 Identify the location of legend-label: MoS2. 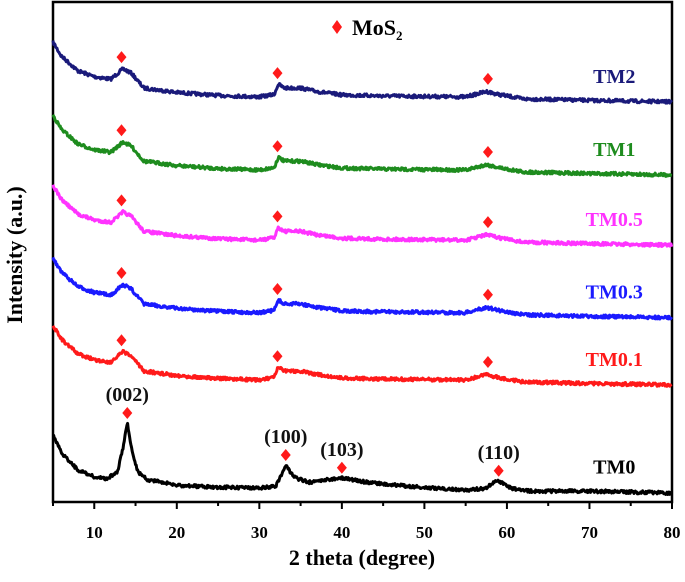
(377, 29).